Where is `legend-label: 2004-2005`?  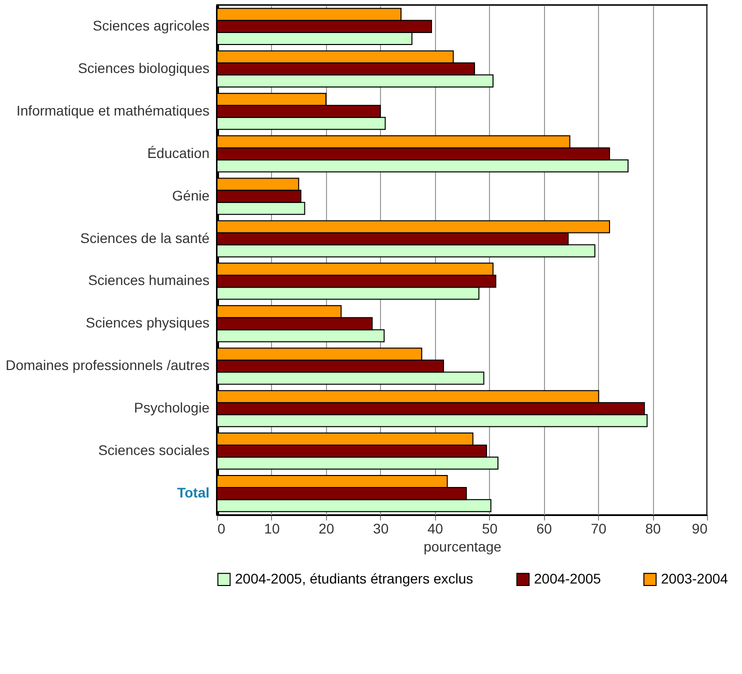 legend-label: 2004-2005 is located at coordinates (568, 578).